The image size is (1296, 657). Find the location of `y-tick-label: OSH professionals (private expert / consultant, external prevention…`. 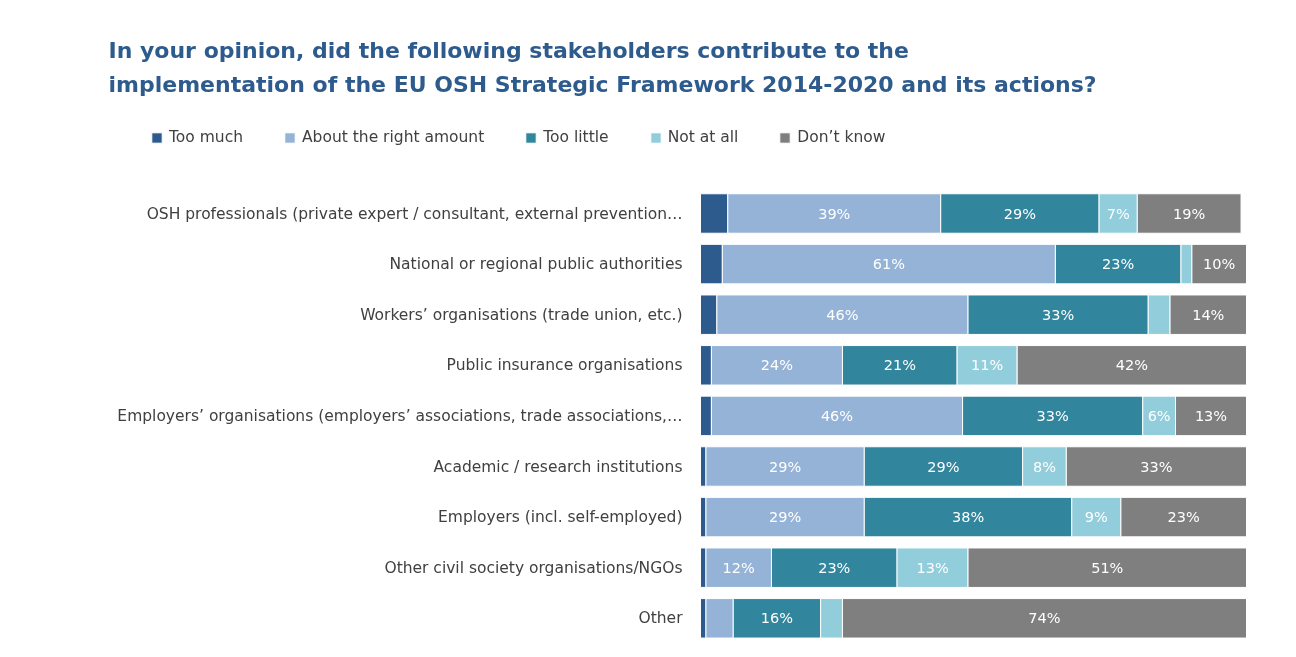

y-tick-label: OSH professionals (private expert / consultant, external prevention… is located at coordinates (414, 213).